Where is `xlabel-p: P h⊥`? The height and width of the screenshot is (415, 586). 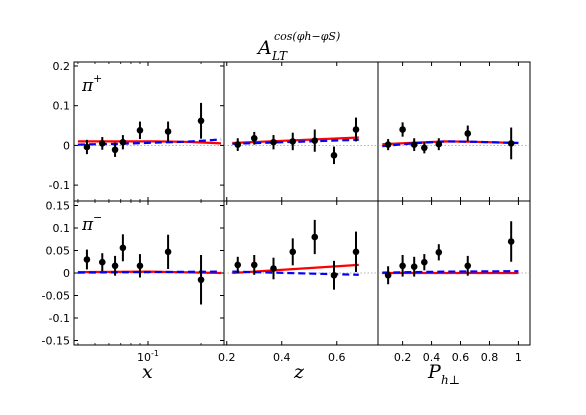
xlabel-p: P h⊥ is located at coordinates (443, 374).